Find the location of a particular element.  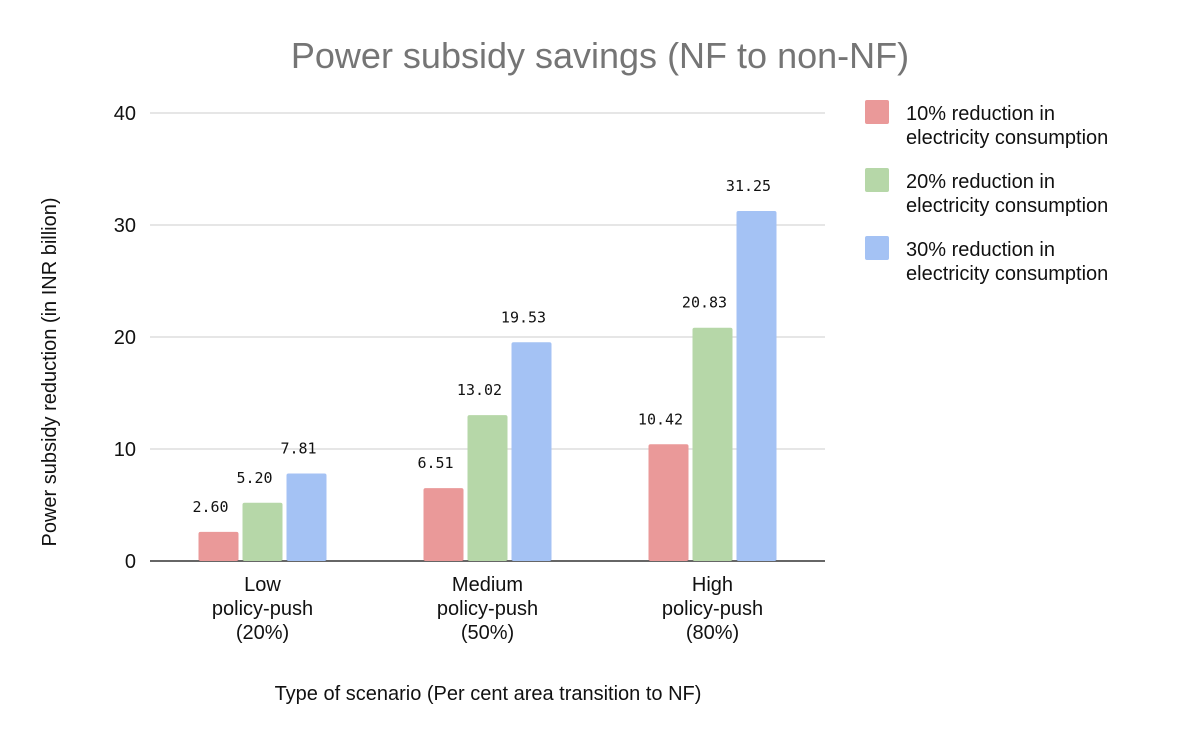

x-tick-label-line: Medium is located at coordinates (487, 585).